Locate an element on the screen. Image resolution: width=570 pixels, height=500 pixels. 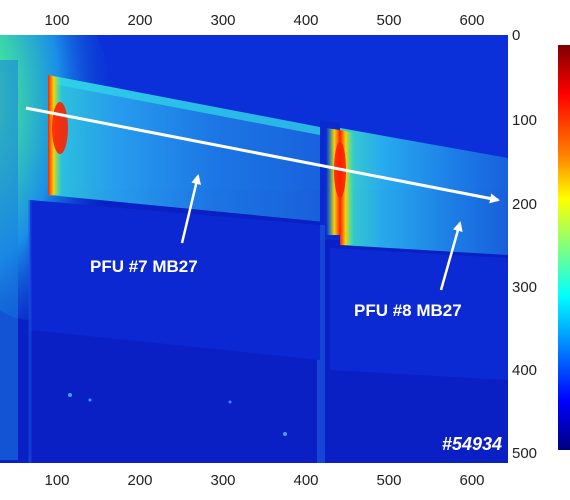
x-tick-bottom-100: 100 is located at coordinates (56, 480).